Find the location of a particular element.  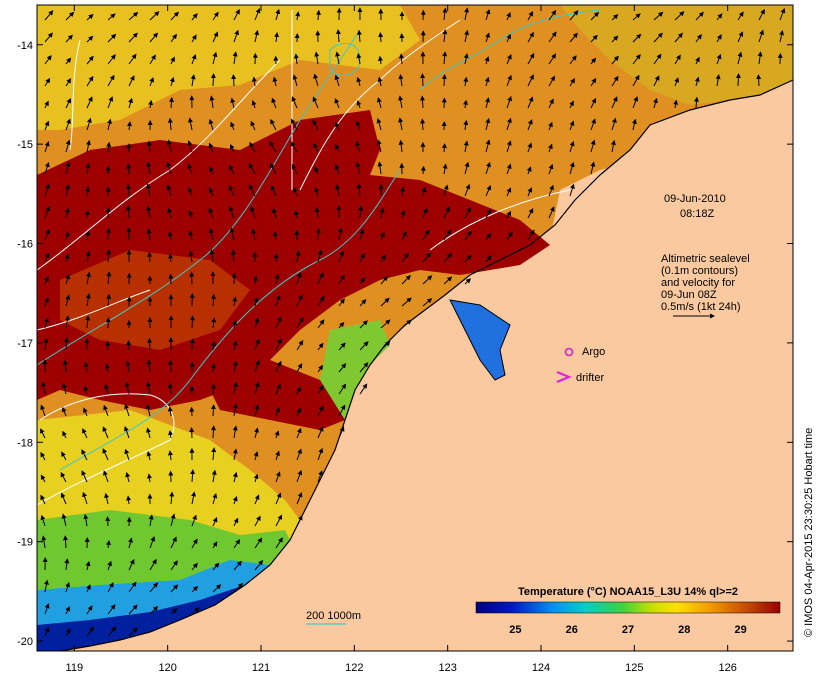

lat-tick-label: -14 is located at coordinates (25, 46).